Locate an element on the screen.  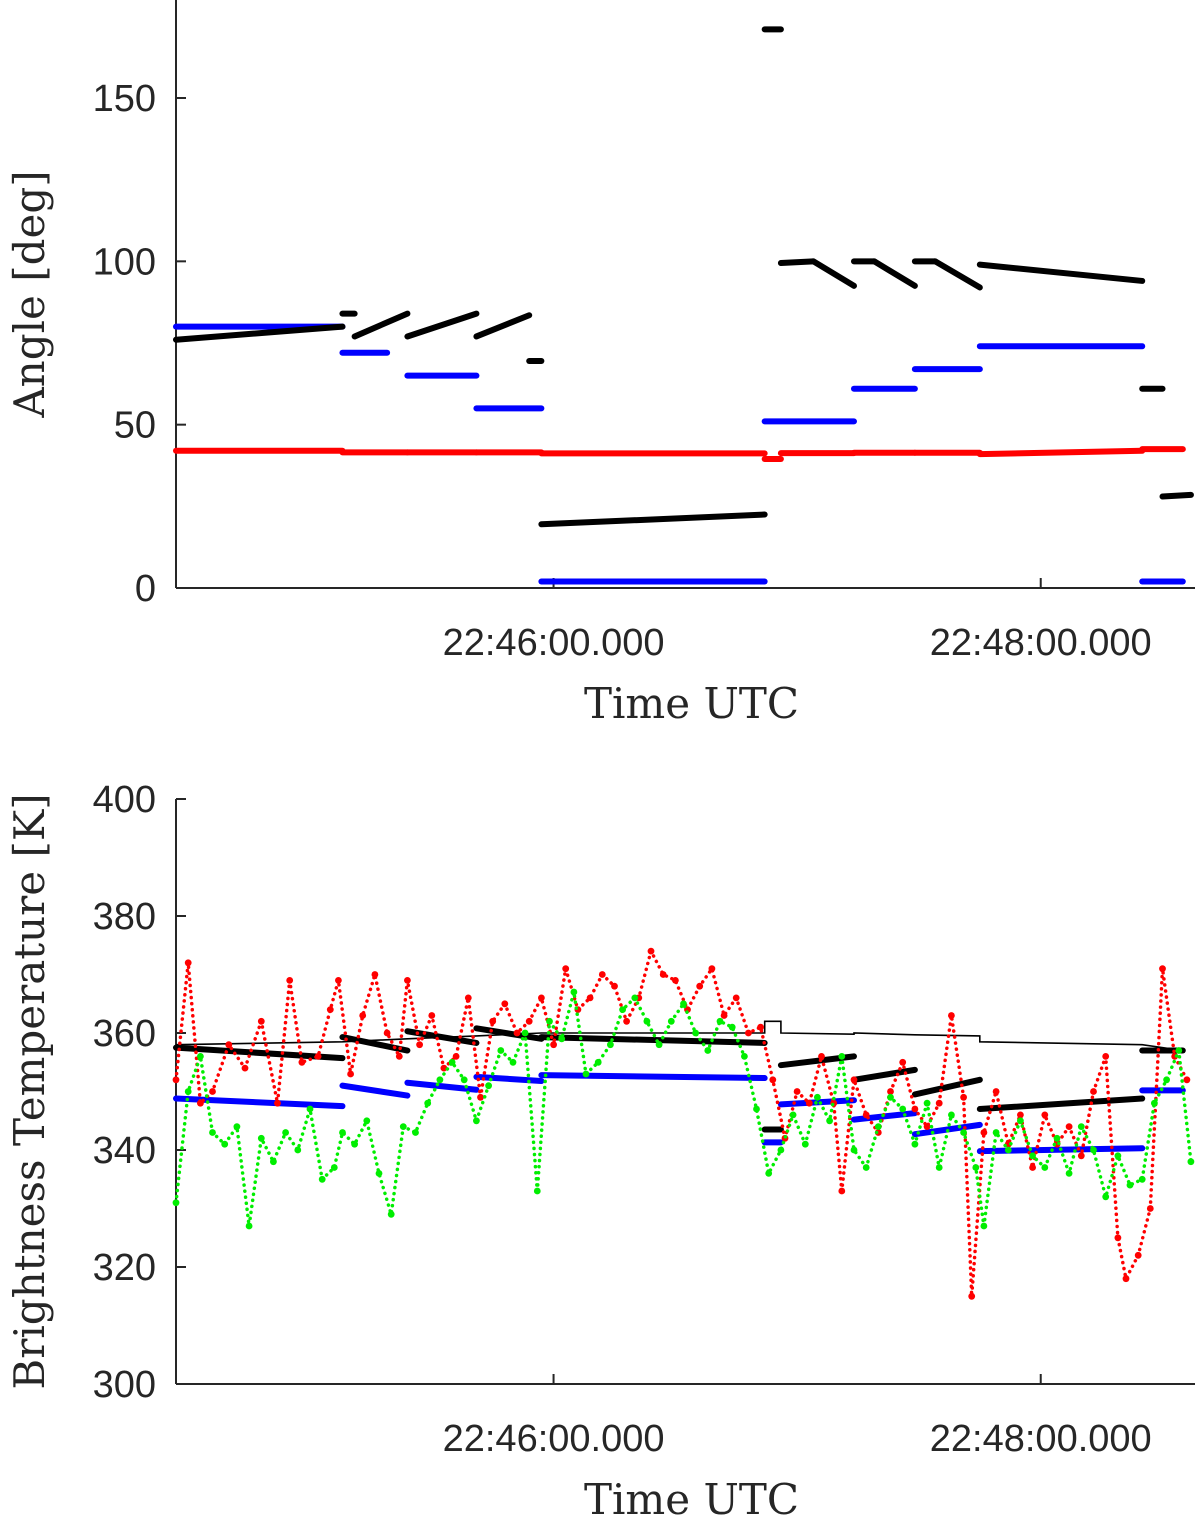
x-tick-label: 22:48:00.000 is located at coordinates (1041, 643).